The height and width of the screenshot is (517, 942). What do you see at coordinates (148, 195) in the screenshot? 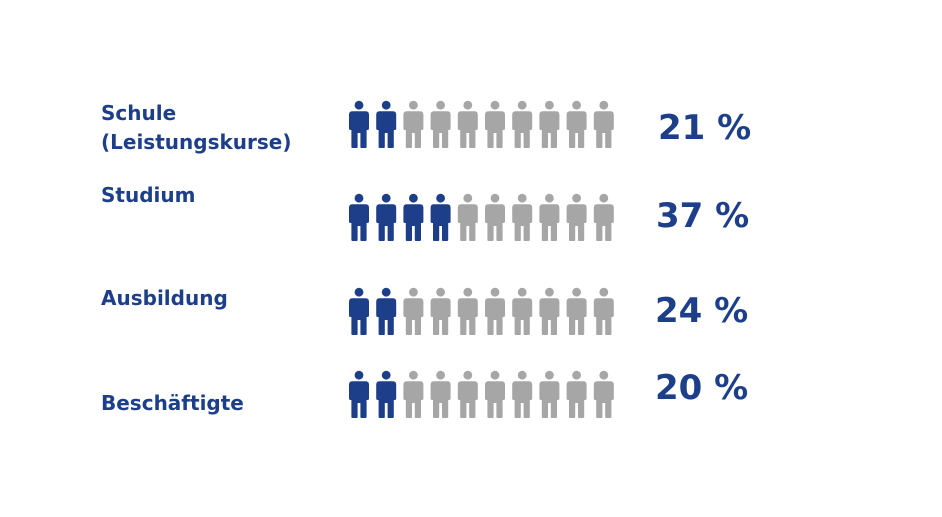
I see `row-label-studium: Studium` at bounding box center [148, 195].